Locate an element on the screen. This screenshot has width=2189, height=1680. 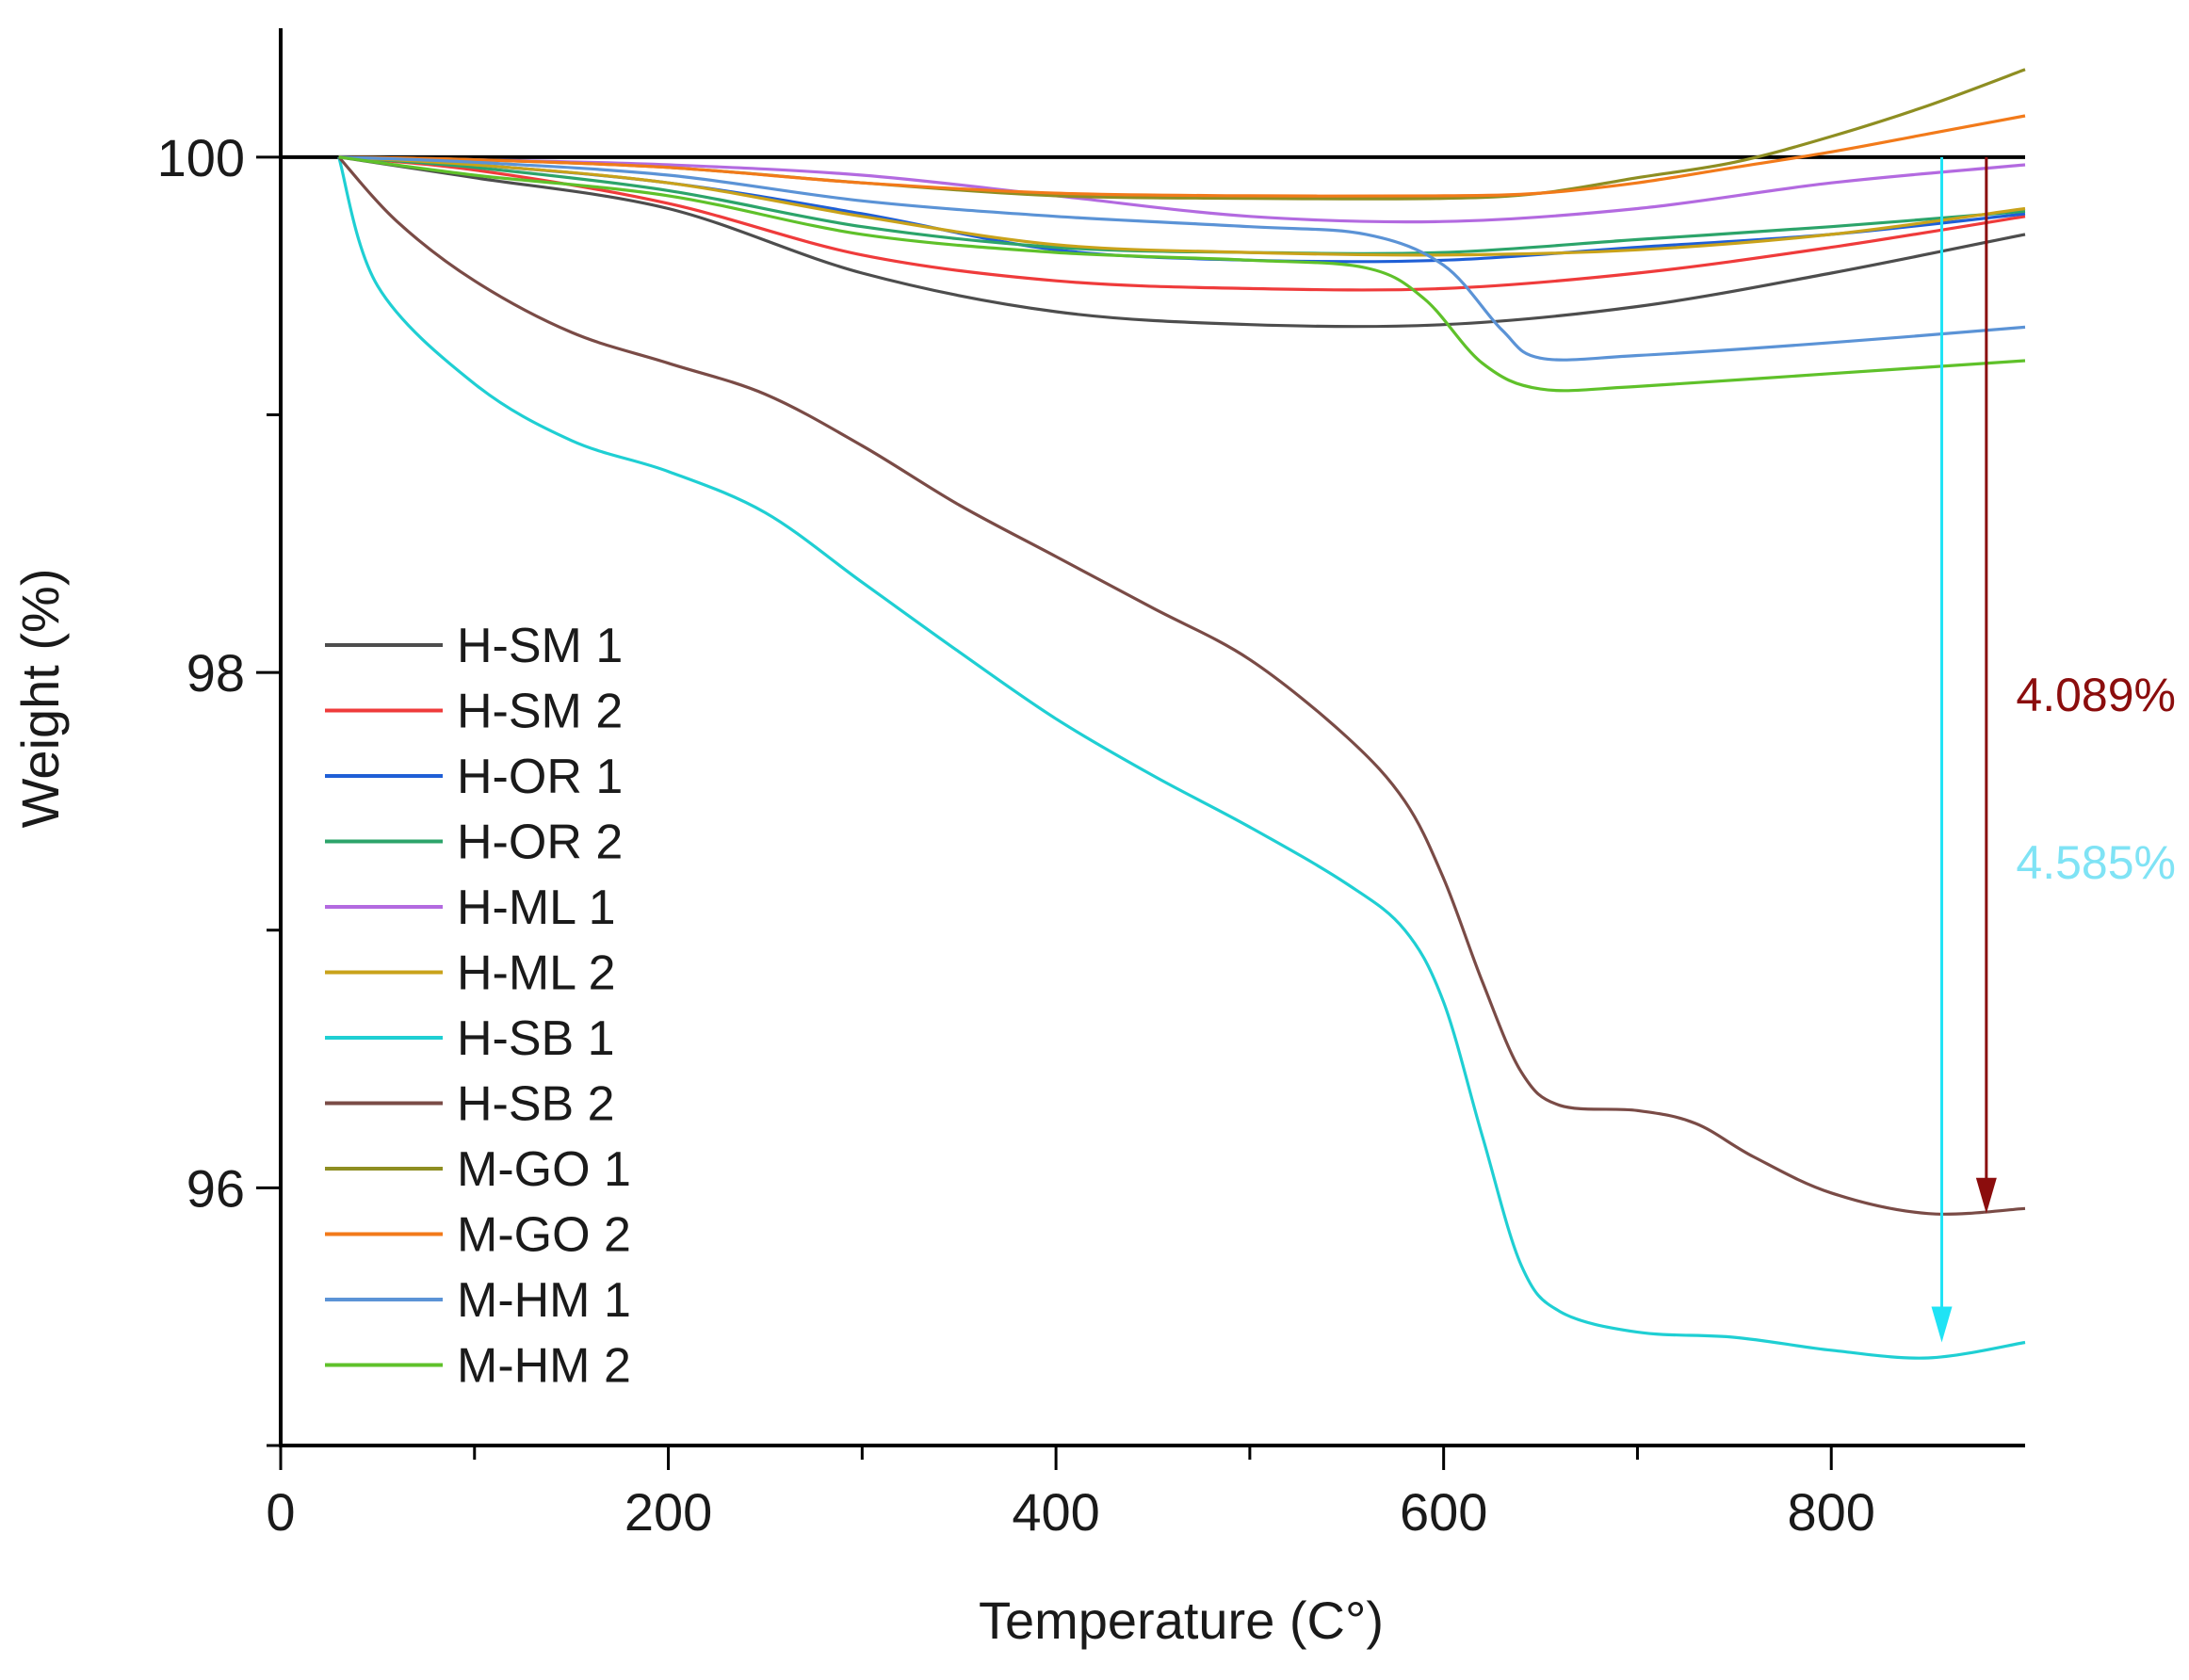
annotation-label-1: 4.089% is located at coordinates (2096, 695).